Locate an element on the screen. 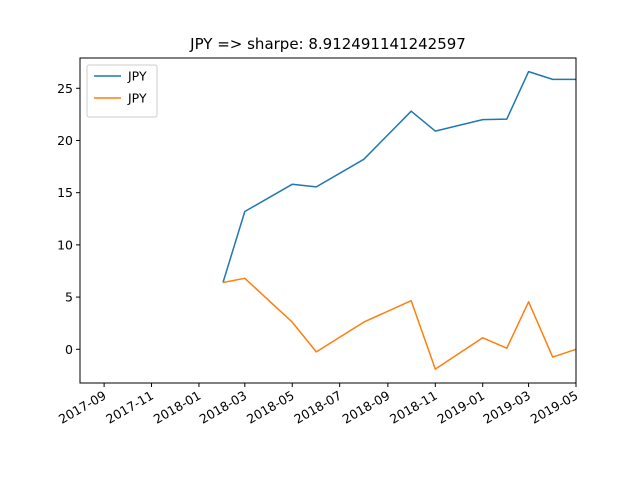 The height and width of the screenshot is (480, 640). chart-title: JPY => sharpe: 8.912491141242597 is located at coordinates (327, 44).